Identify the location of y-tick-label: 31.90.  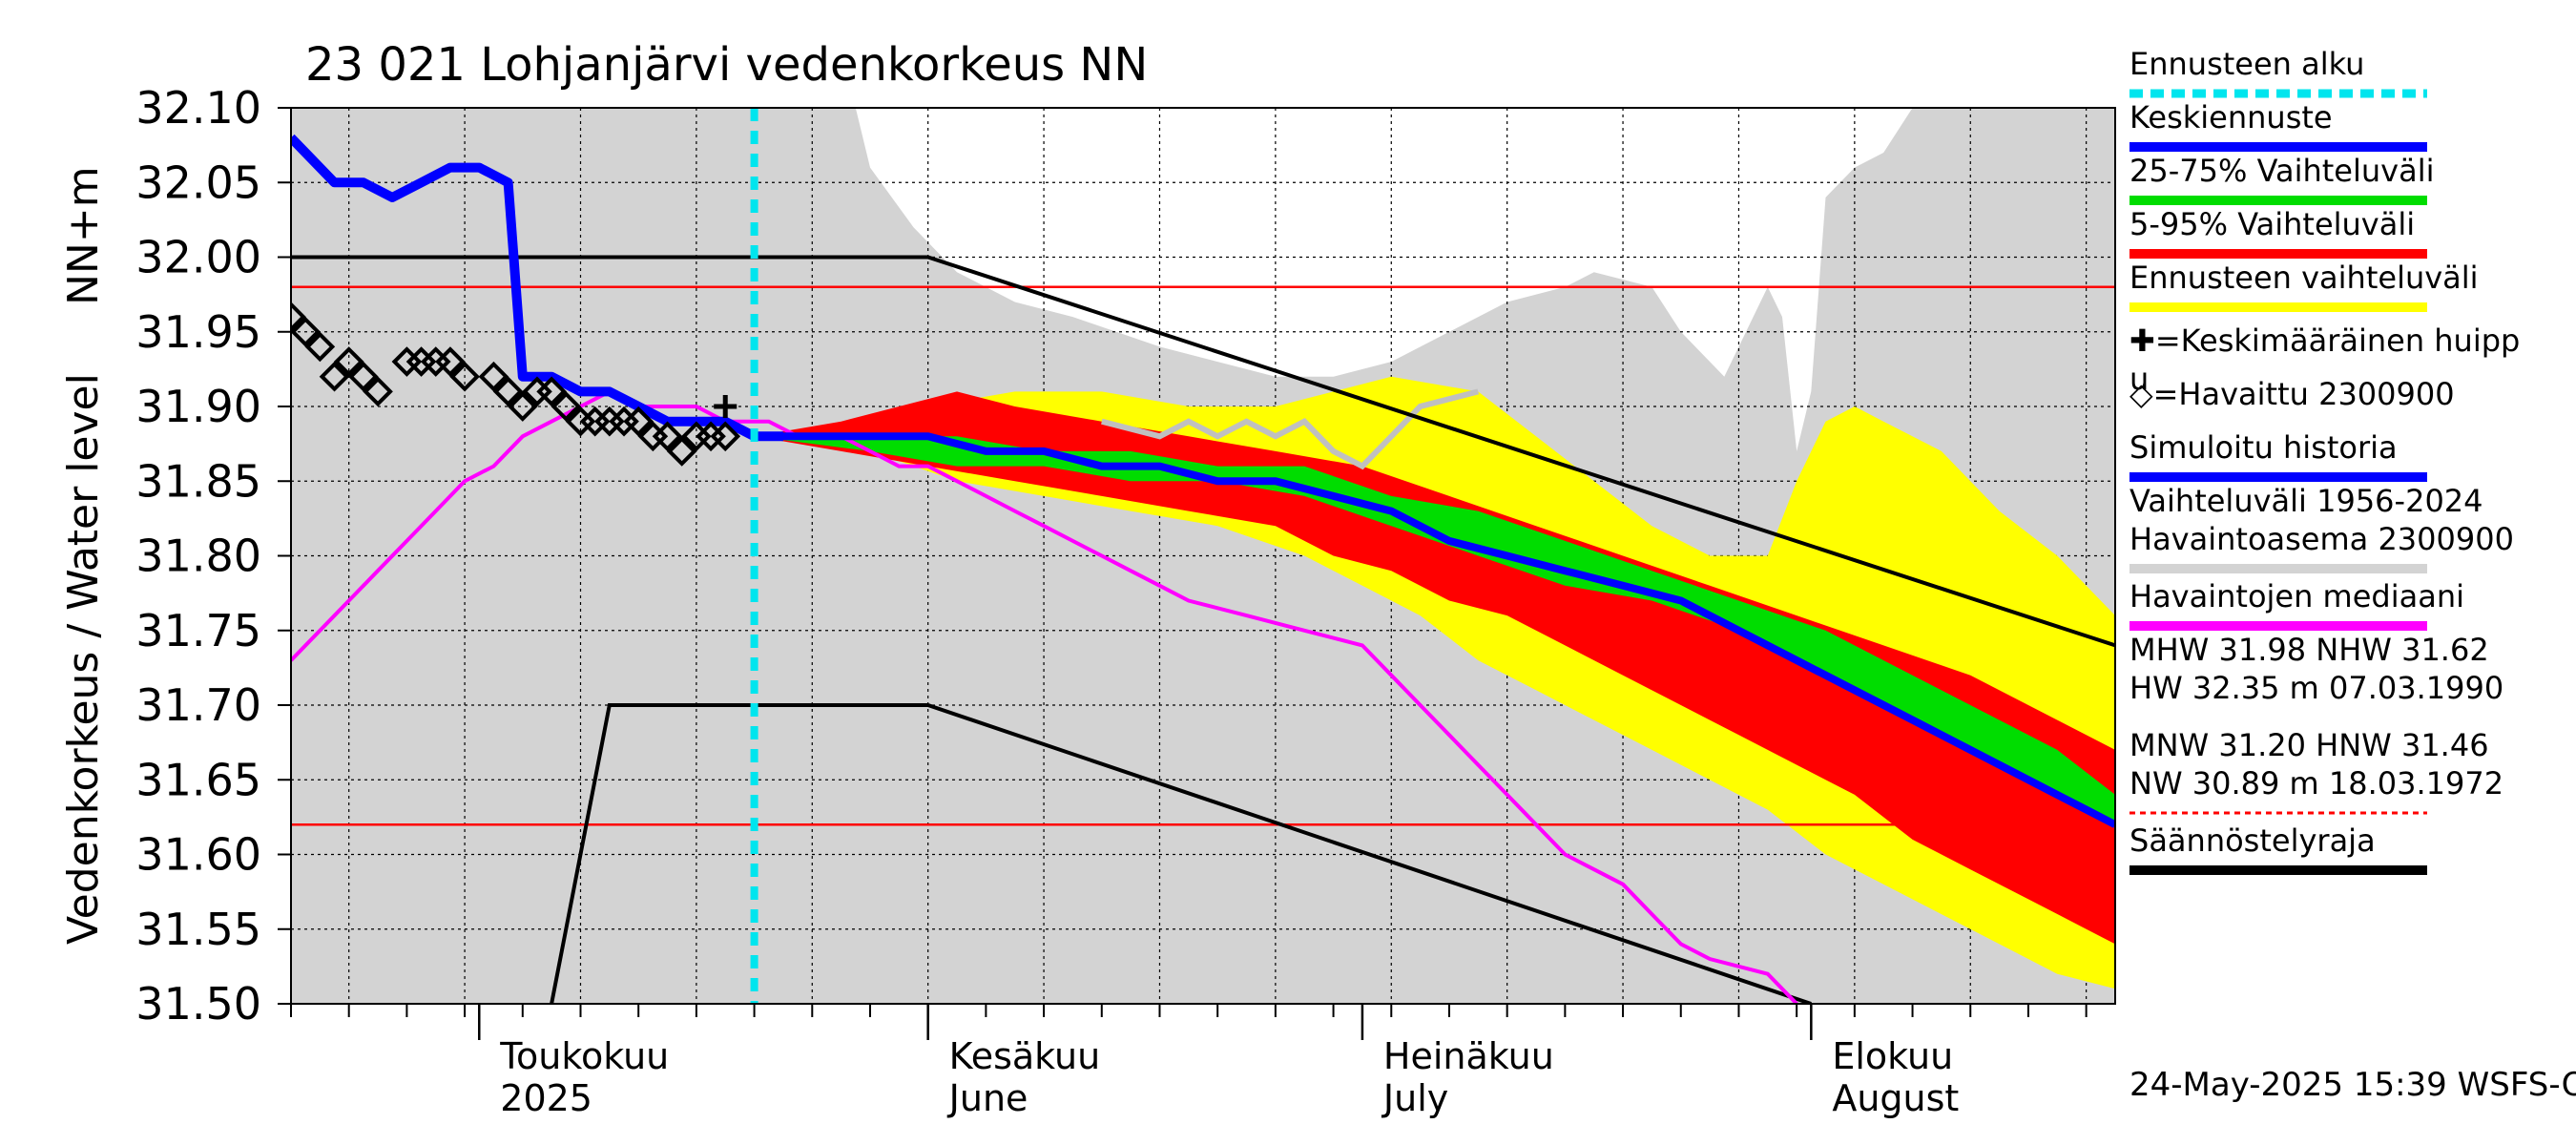
(198, 406).